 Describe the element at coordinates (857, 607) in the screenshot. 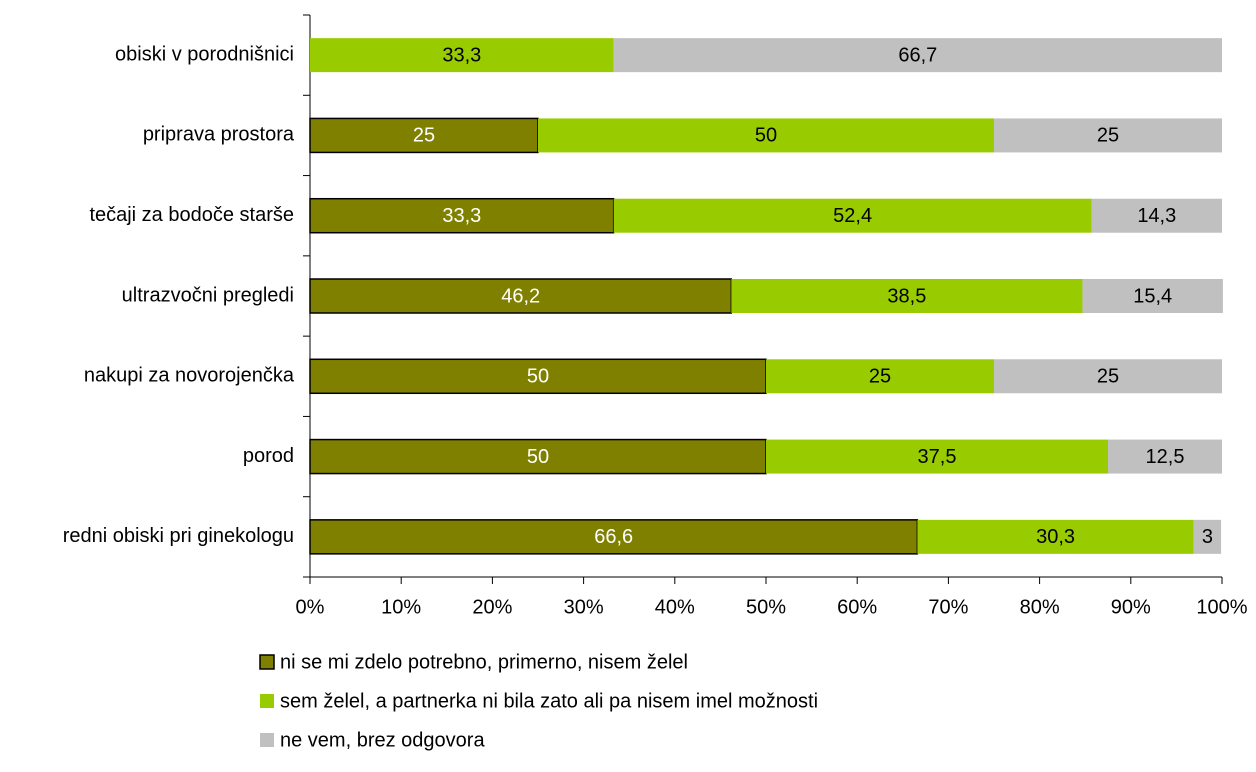

I see `x-tick-label: 60%` at that location.